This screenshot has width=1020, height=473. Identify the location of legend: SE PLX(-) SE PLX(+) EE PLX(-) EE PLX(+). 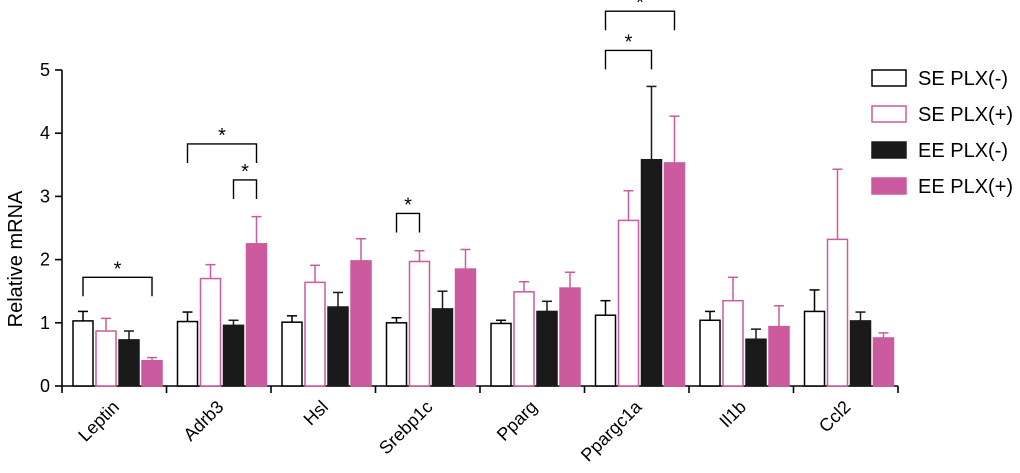
(942, 133).